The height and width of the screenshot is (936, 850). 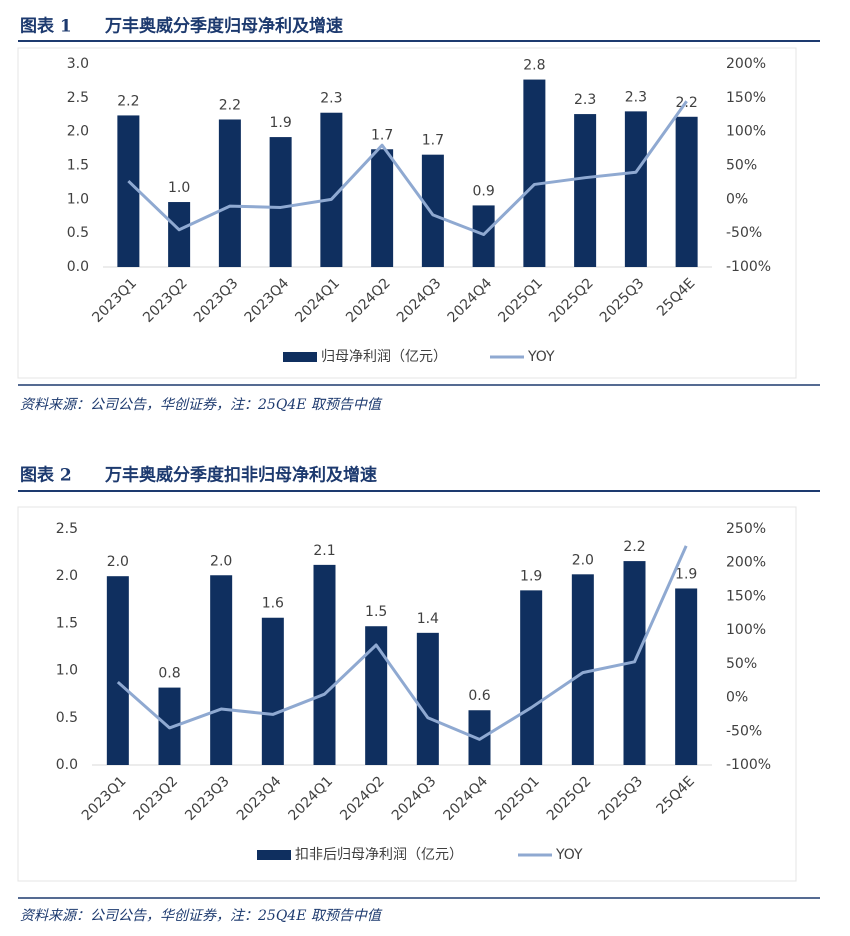 What do you see at coordinates (744, 731) in the screenshot?
I see `y2-tick-label: -50%` at bounding box center [744, 731].